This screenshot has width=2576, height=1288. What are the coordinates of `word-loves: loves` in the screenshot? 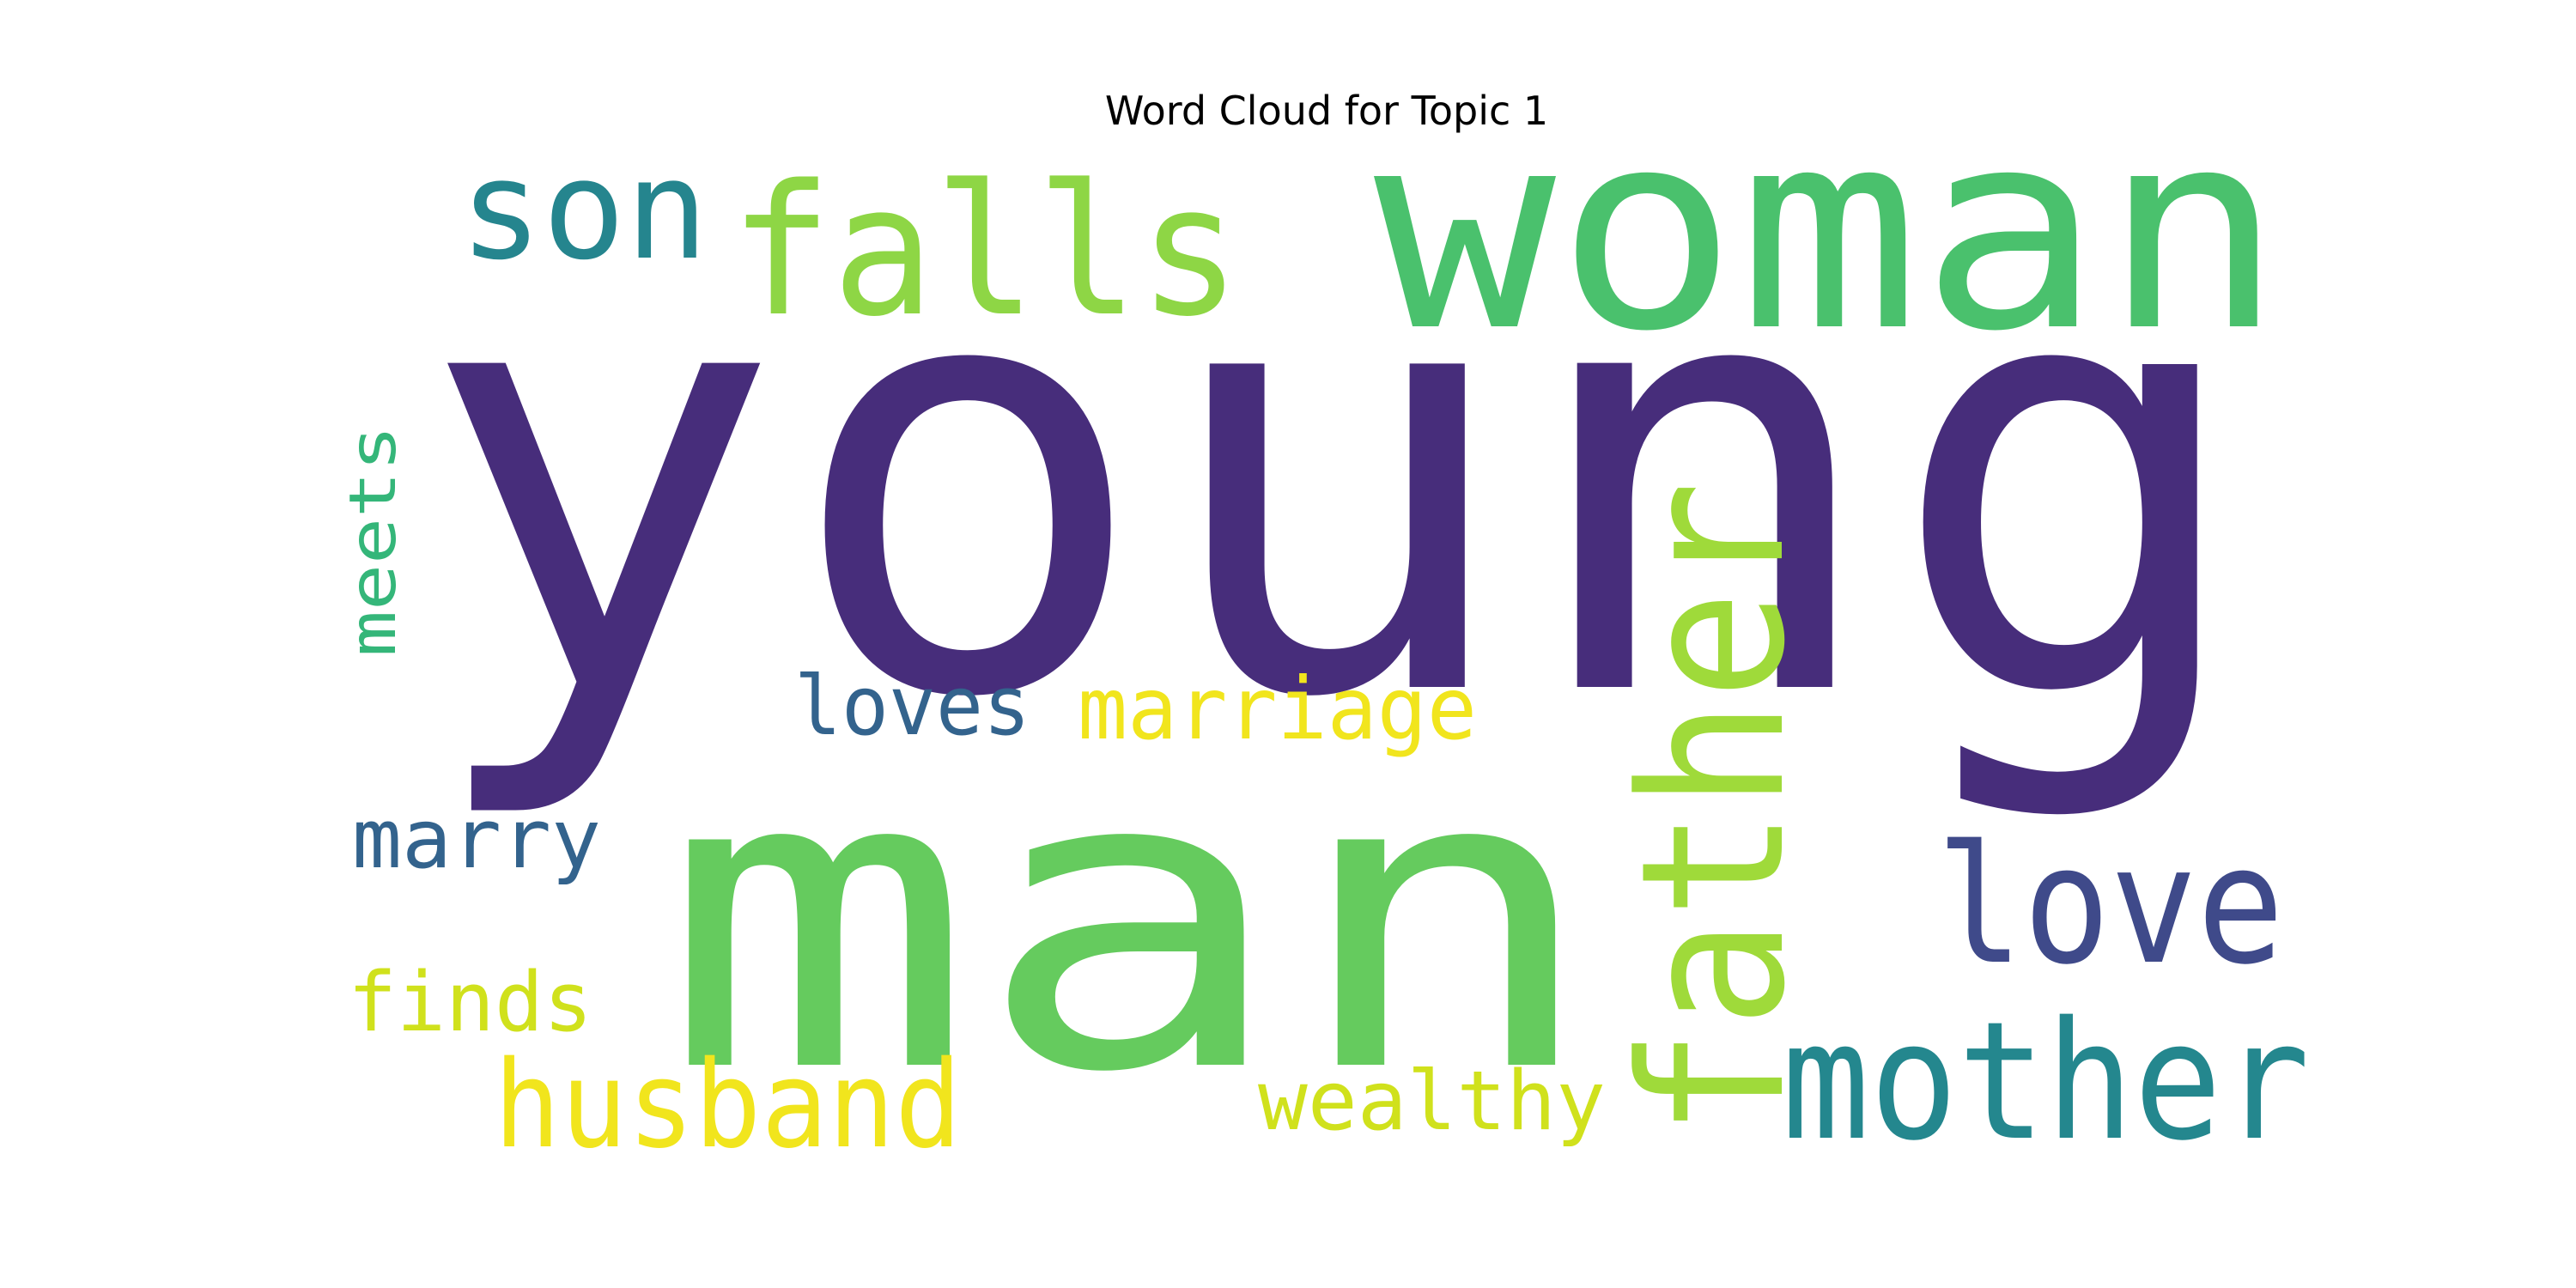 It's located at (912, 706).